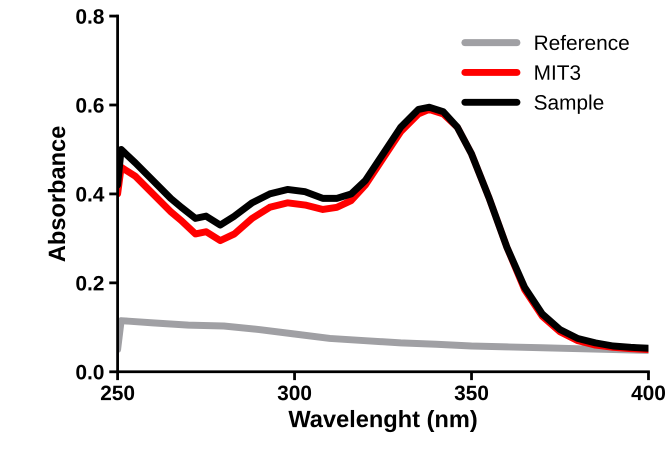 Image resolution: width=672 pixels, height=459 pixels. What do you see at coordinates (57, 194) in the screenshot?
I see `y-axis-title: Absorbance` at bounding box center [57, 194].